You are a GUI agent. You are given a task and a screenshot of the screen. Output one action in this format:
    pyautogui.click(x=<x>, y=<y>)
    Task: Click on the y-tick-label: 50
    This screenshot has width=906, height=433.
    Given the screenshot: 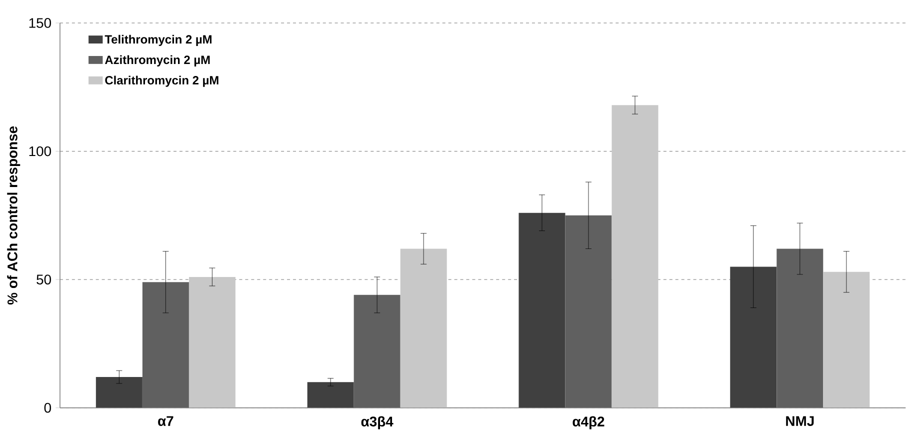 What is the action you would take?
    pyautogui.click(x=44, y=279)
    